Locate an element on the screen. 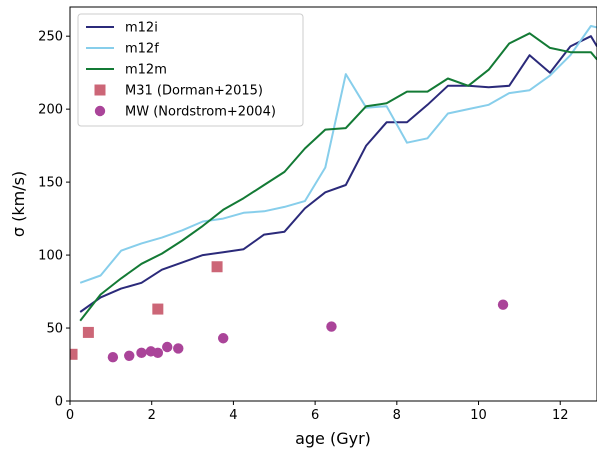 The width and height of the screenshot is (597, 451). x-axis-label: age (Gyr) is located at coordinates (333, 438).